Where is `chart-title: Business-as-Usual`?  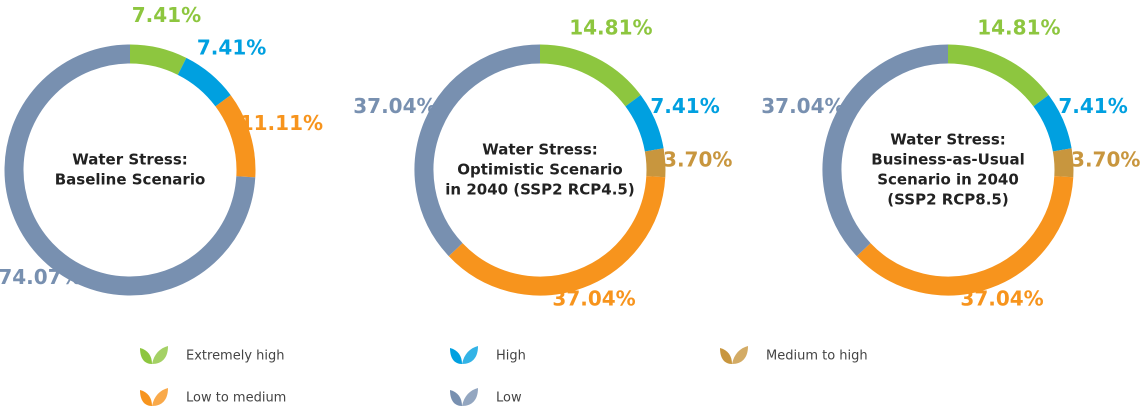
chart-title: Business-as-Usual is located at coordinates (947, 160).